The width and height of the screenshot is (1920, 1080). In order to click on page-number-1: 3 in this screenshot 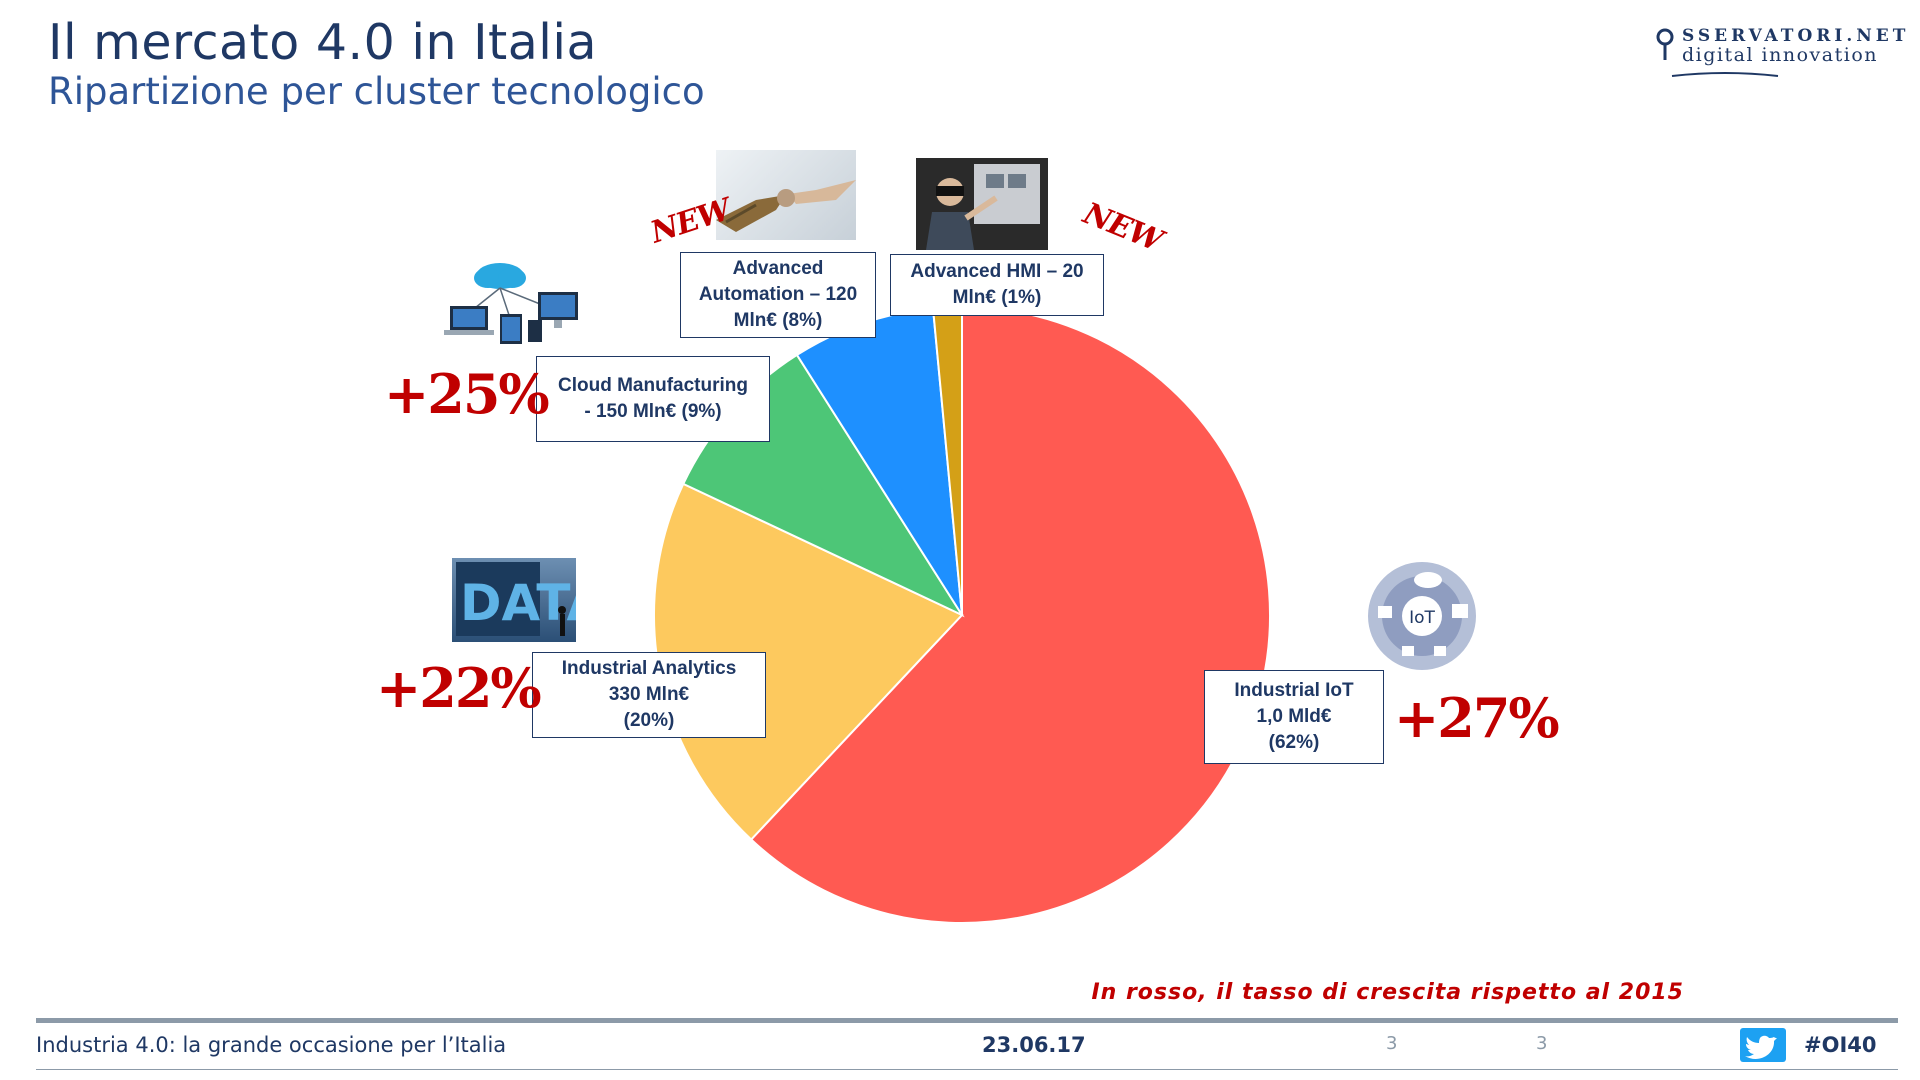, I will do `click(1392, 1043)`.